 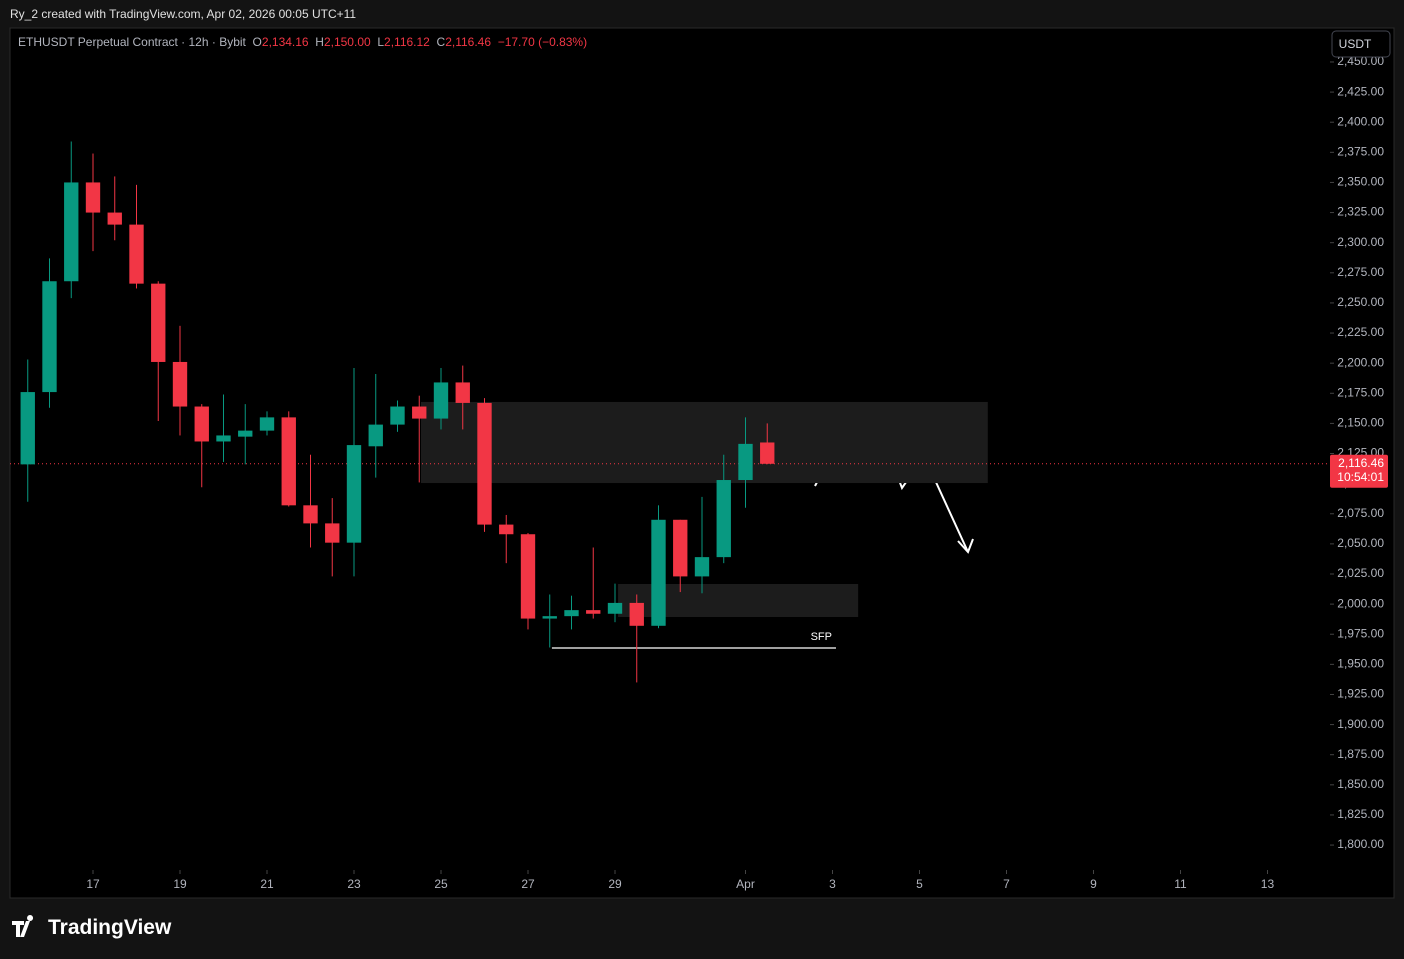 What do you see at coordinates (381, 42) in the screenshot?
I see `legend-label: L` at bounding box center [381, 42].